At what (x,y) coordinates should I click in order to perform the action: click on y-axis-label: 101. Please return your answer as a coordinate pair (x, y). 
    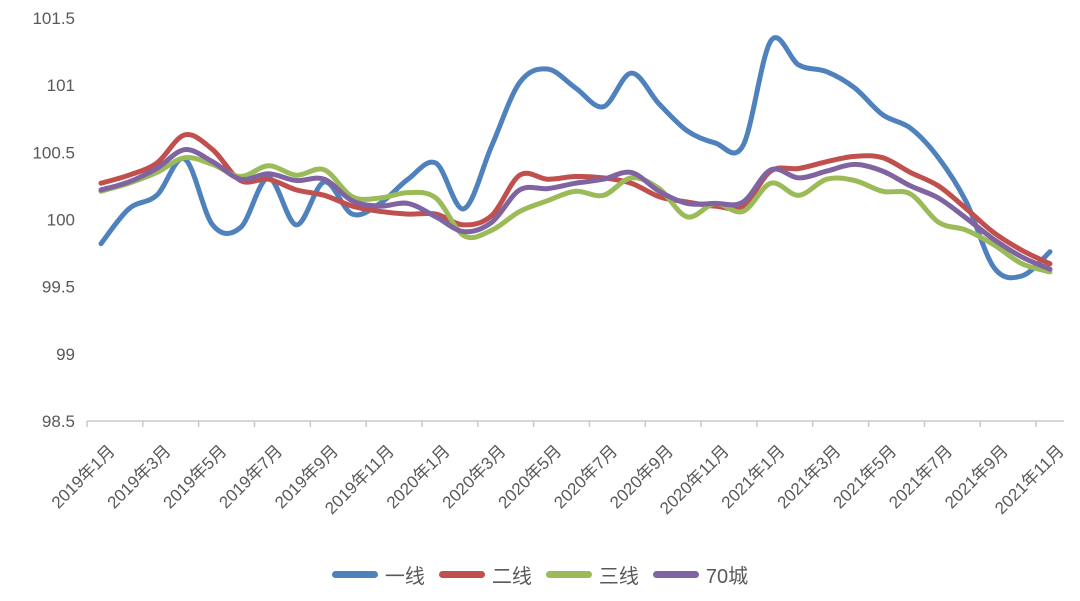
    Looking at the image, I should click on (61, 85).